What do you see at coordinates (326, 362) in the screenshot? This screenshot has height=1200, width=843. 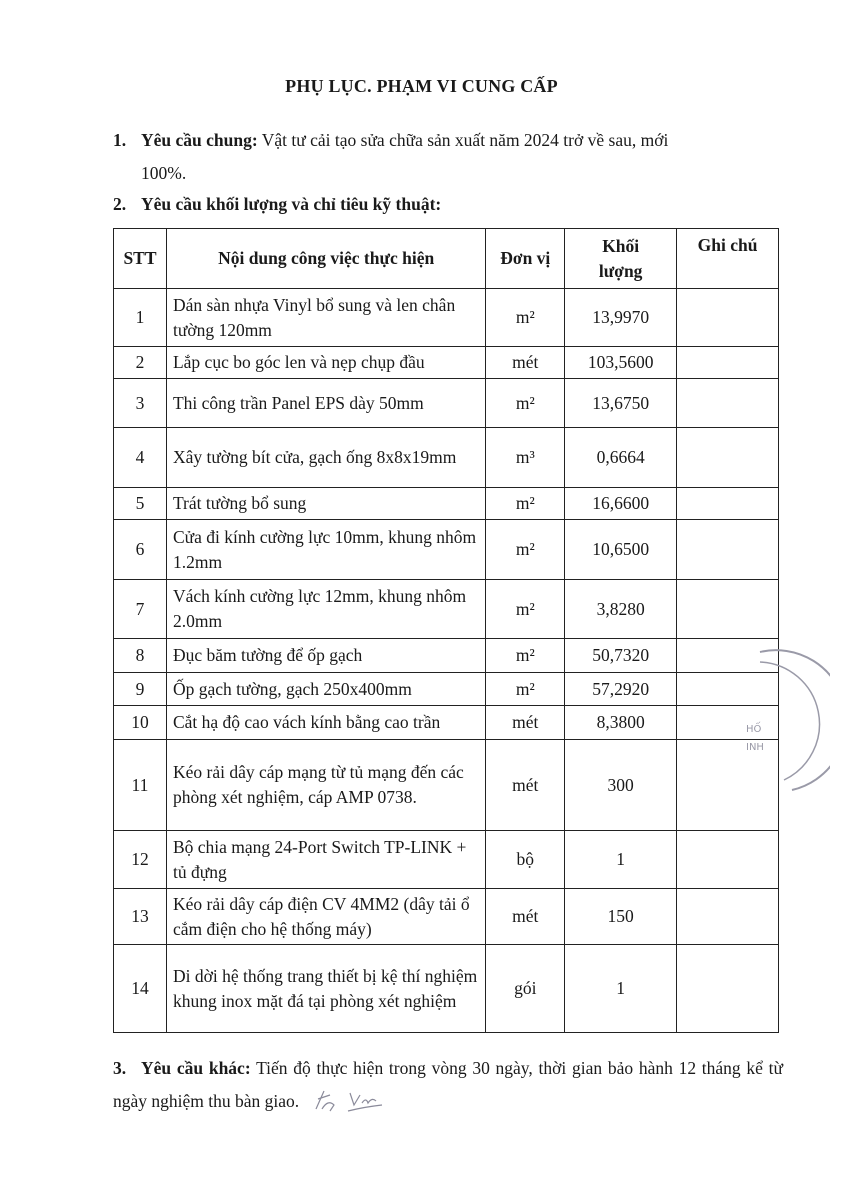 I see `row-content: Lắp cục bo góc len và nẹp chụp đầu` at bounding box center [326, 362].